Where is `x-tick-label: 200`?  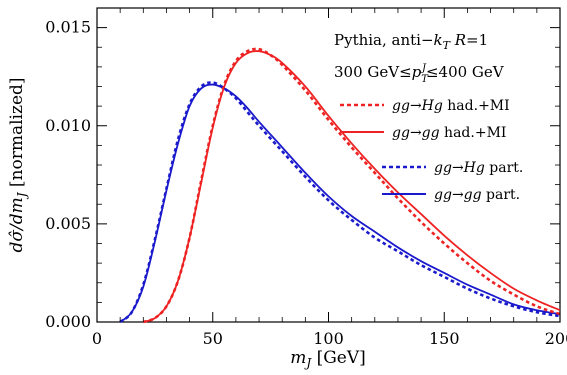
x-tick-label: 200 is located at coordinates (556, 338).